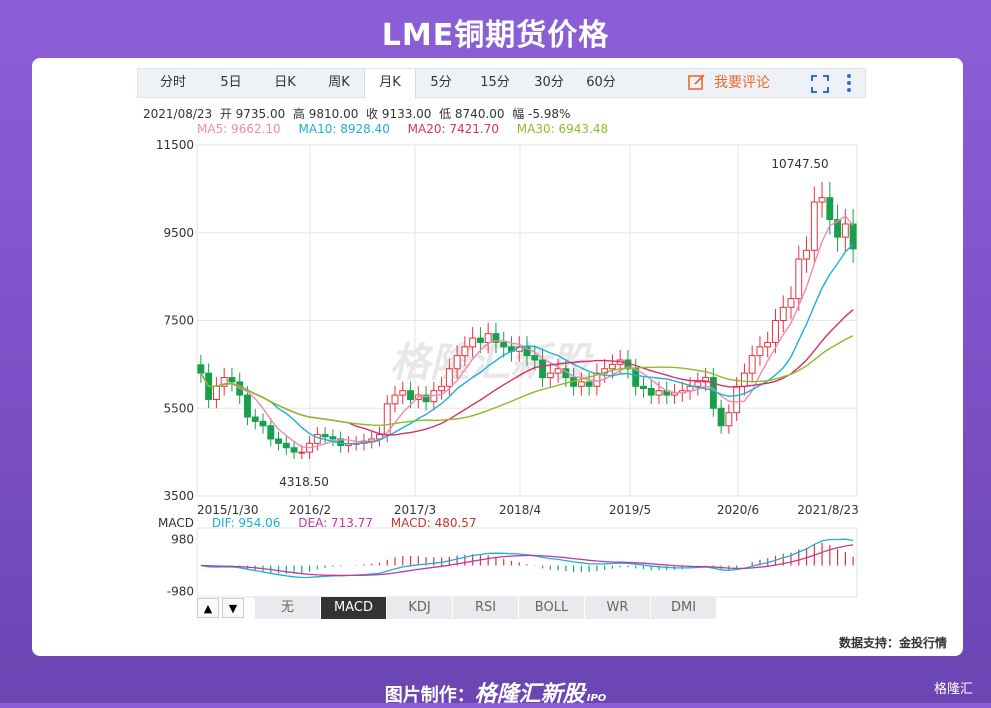 The width and height of the screenshot is (991, 708). Describe the element at coordinates (310, 510) in the screenshot. I see `x-tick-label: 2016/2` at that location.